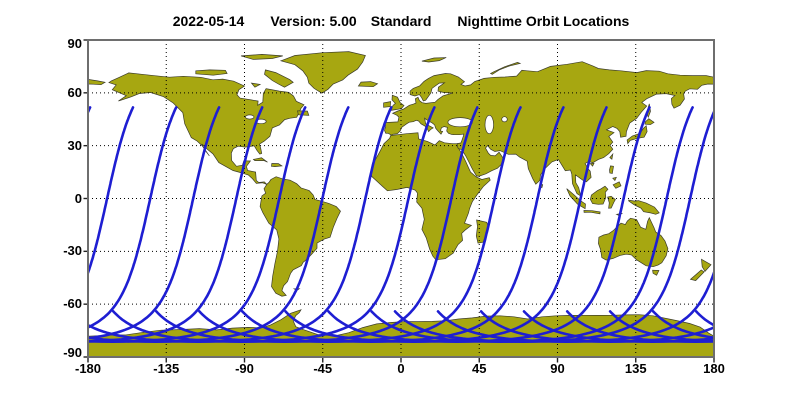 The height and width of the screenshot is (400, 800). I want to click on lake-black-sea, so click(460, 122).